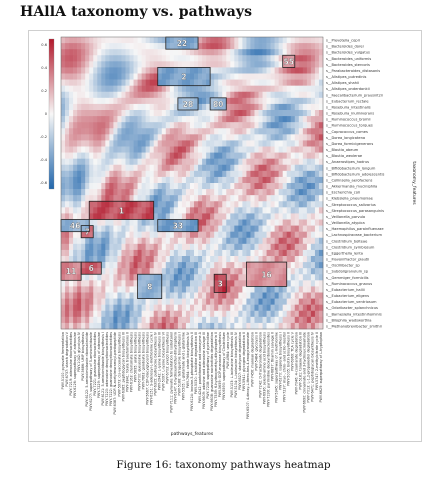 The image size is (447, 495). What do you see at coordinates (351, 205) in the screenshot?
I see `row-label: s__Streptococcus_salivarius` at bounding box center [351, 205].